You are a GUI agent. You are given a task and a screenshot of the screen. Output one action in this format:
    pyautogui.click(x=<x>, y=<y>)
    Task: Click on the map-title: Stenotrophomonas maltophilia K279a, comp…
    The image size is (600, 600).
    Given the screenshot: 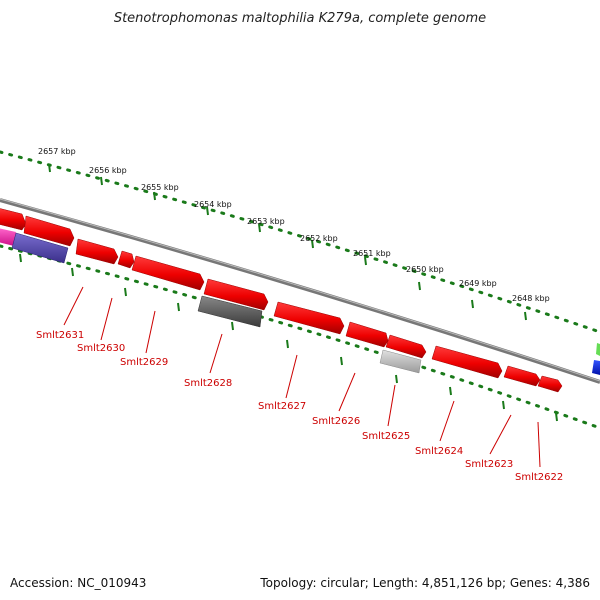 What is the action you would take?
    pyautogui.click(x=300, y=18)
    